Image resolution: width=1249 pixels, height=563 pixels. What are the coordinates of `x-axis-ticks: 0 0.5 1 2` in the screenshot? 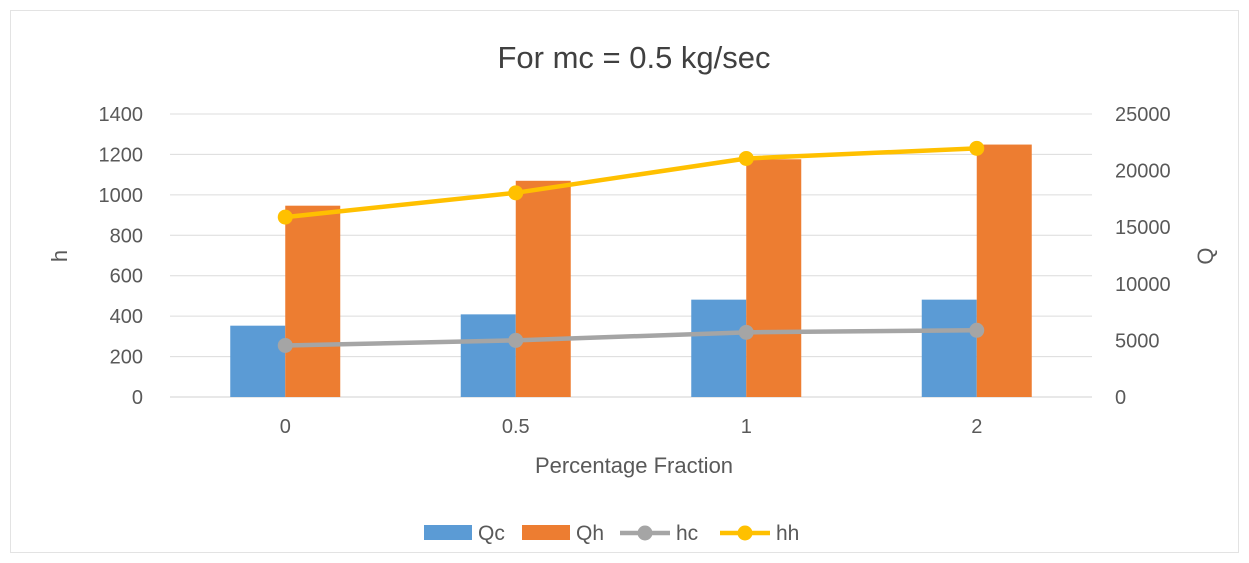 It's located at (631, 427).